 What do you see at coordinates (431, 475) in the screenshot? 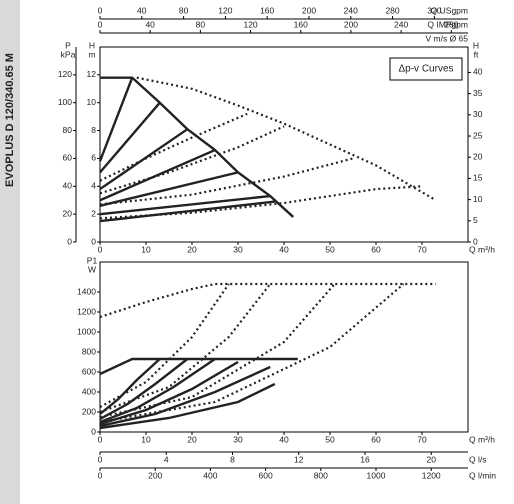
I see `bottom-tick-label: 1200` at bounding box center [431, 475].